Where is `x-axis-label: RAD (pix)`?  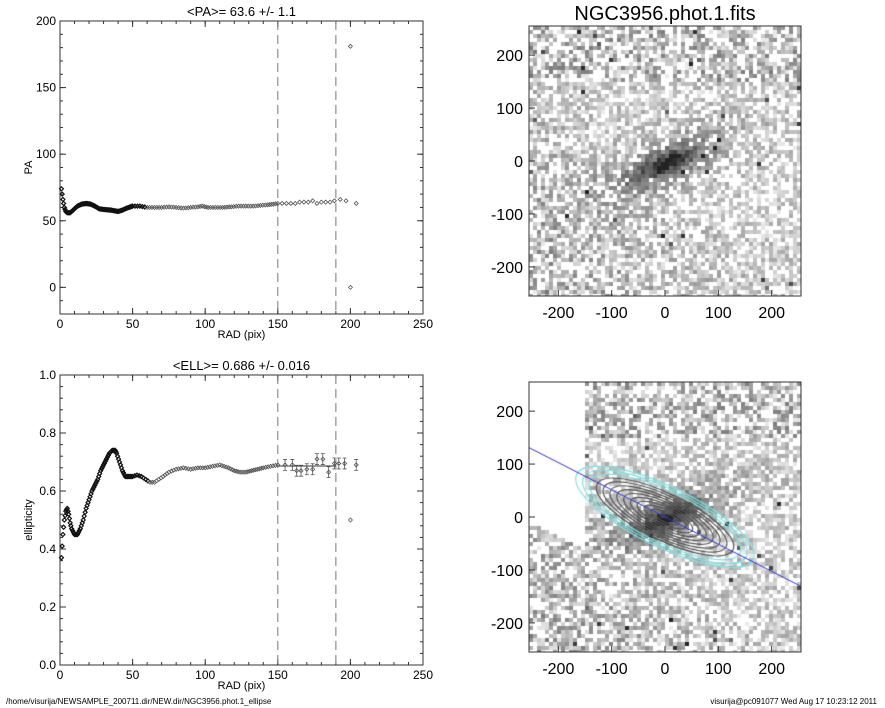
x-axis-label: RAD (pix) is located at coordinates (242, 335).